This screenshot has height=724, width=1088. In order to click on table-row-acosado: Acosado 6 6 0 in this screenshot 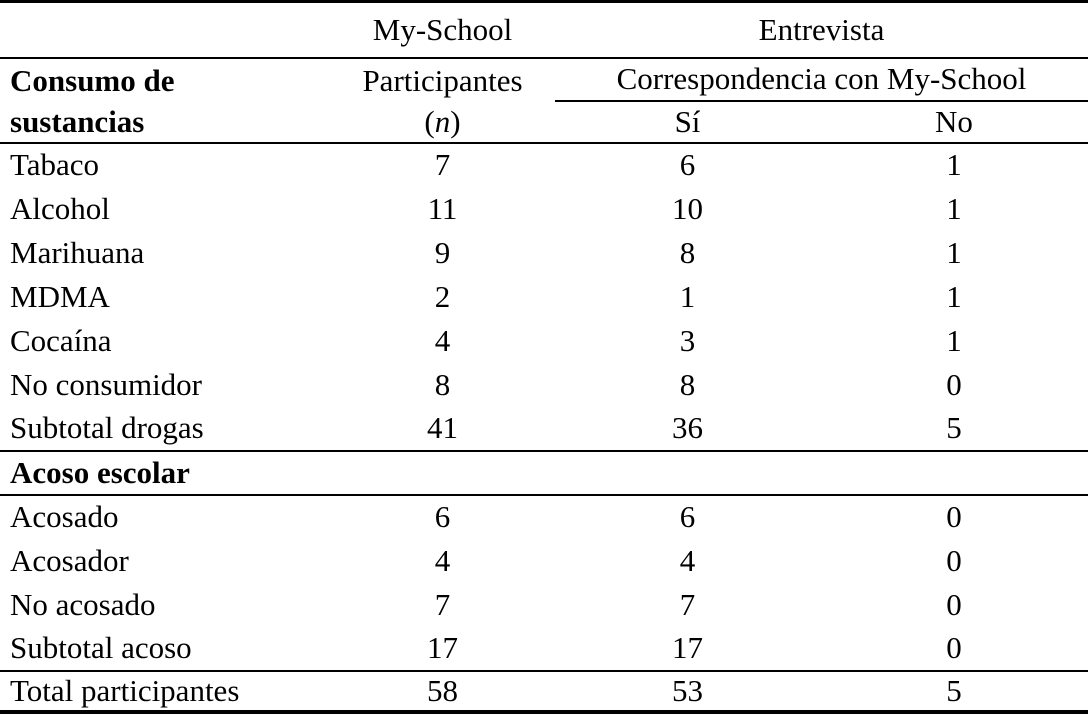, I will do `click(544, 517)`.